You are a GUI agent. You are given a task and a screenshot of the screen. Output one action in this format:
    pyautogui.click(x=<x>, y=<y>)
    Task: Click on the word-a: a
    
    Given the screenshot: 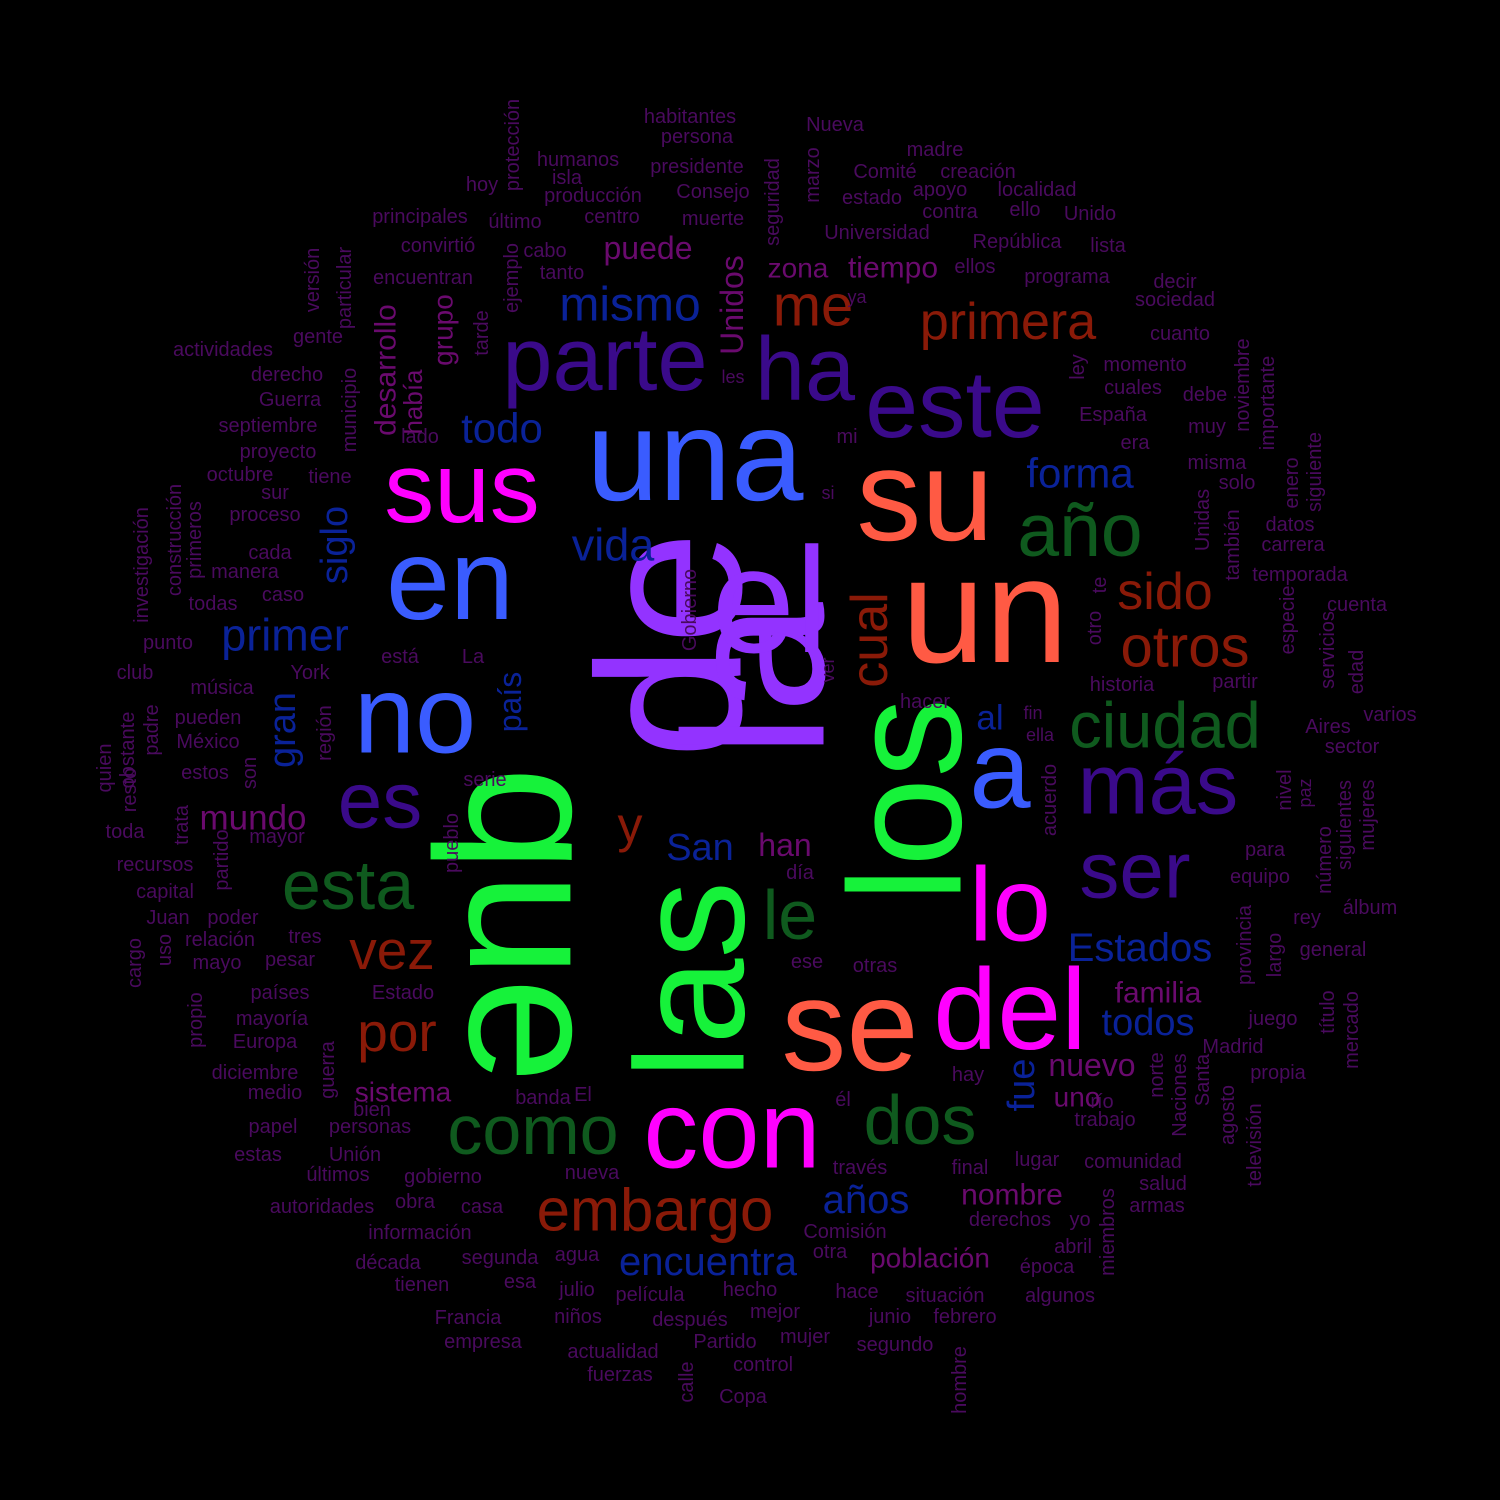 What is the action you would take?
    pyautogui.click(x=1000, y=770)
    